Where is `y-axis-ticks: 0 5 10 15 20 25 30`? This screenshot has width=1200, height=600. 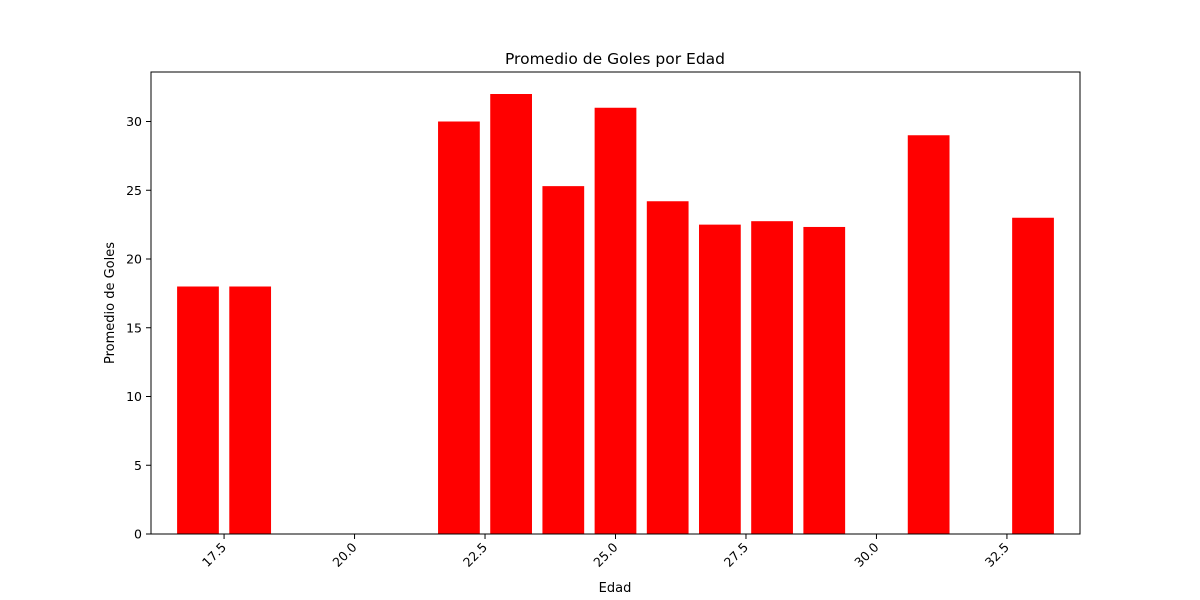
y-axis-ticks: 0 5 10 15 20 25 30 is located at coordinates (138, 328).